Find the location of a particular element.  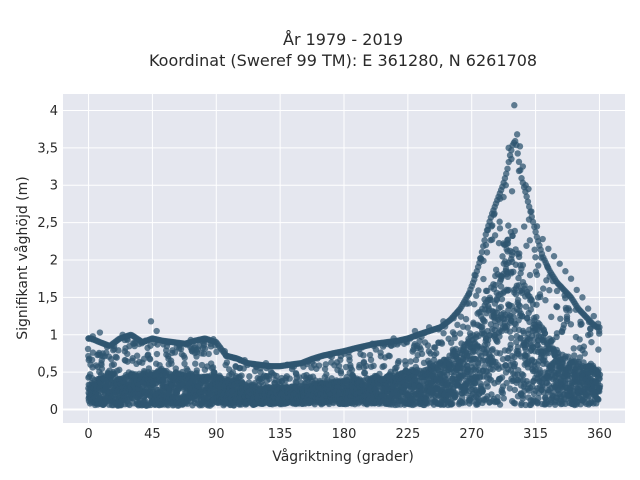

y-tick-label: 1 is located at coordinates (54, 335).